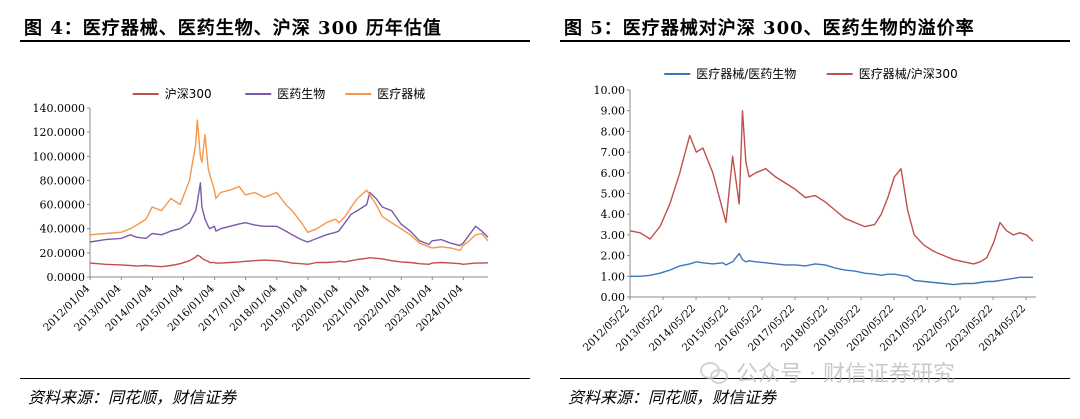  I want to click on figure-4-bottom-rule, so click(275, 378).